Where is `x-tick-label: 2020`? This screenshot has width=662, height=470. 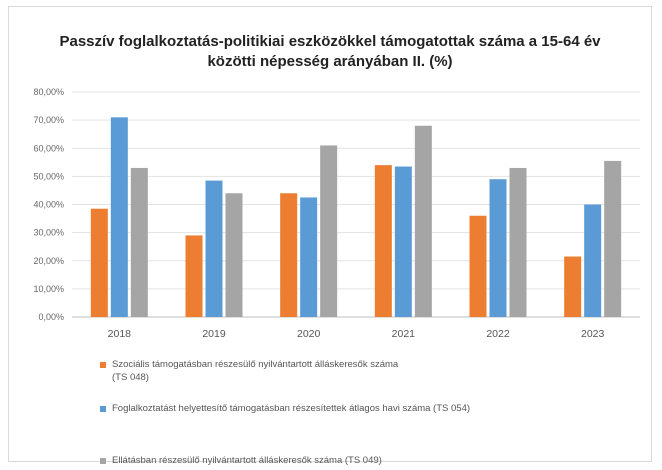
x-tick-label: 2020 is located at coordinates (309, 334).